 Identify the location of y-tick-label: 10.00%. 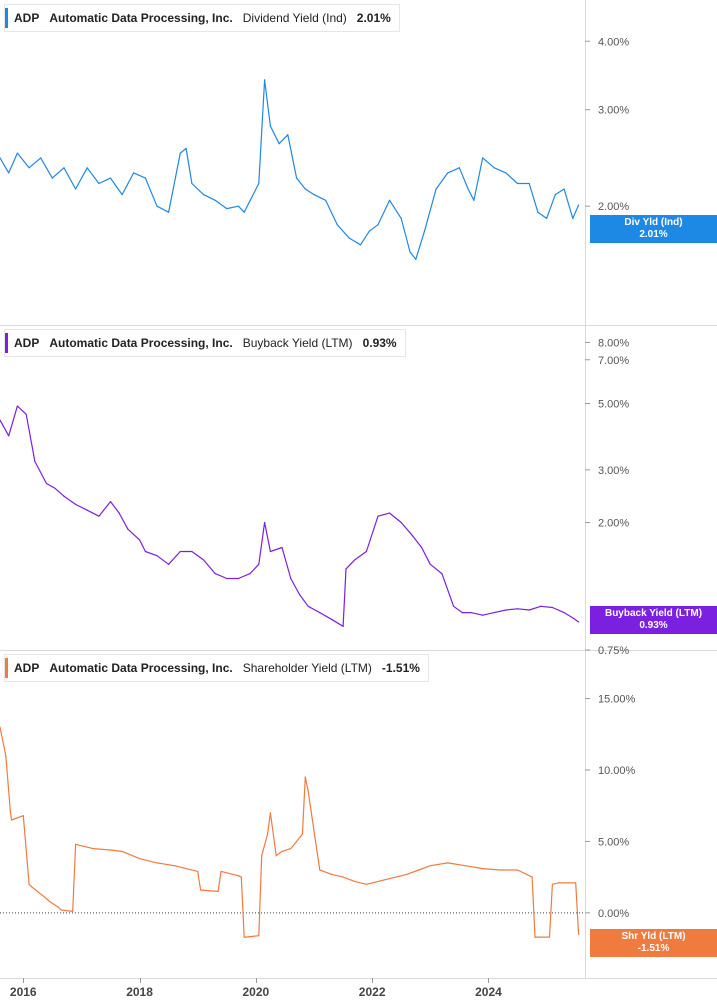
(617, 771).